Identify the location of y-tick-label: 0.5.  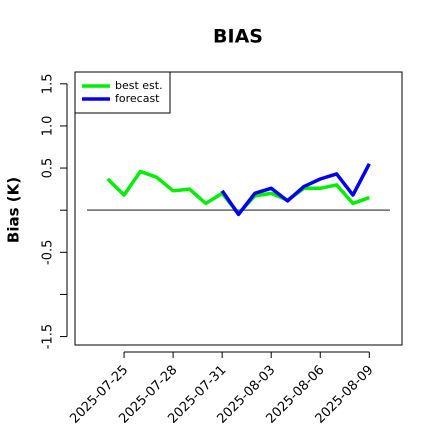
(48, 168).